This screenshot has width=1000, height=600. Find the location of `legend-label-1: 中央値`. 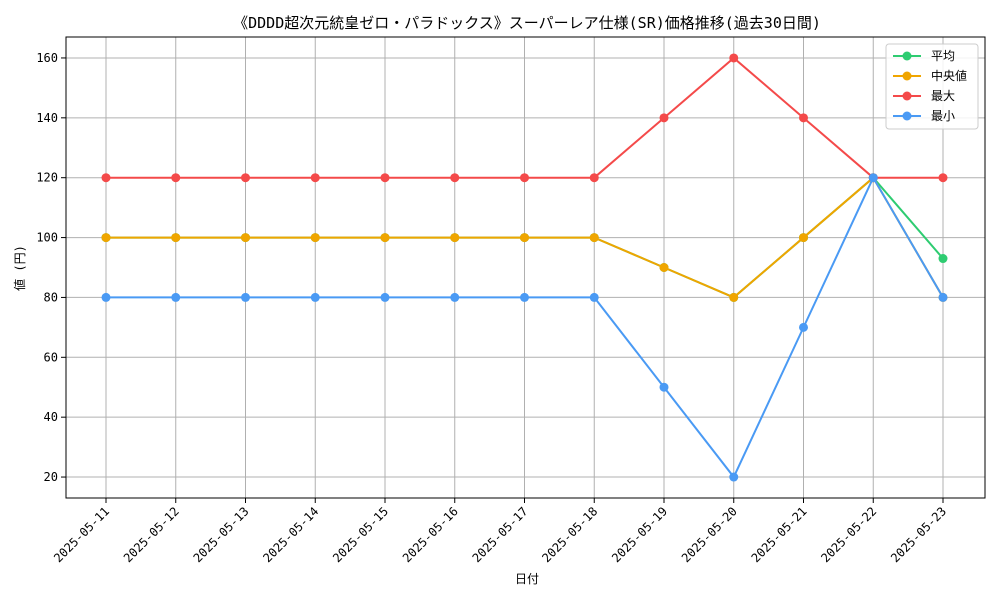

legend-label-1: 中央値 is located at coordinates (949, 75).